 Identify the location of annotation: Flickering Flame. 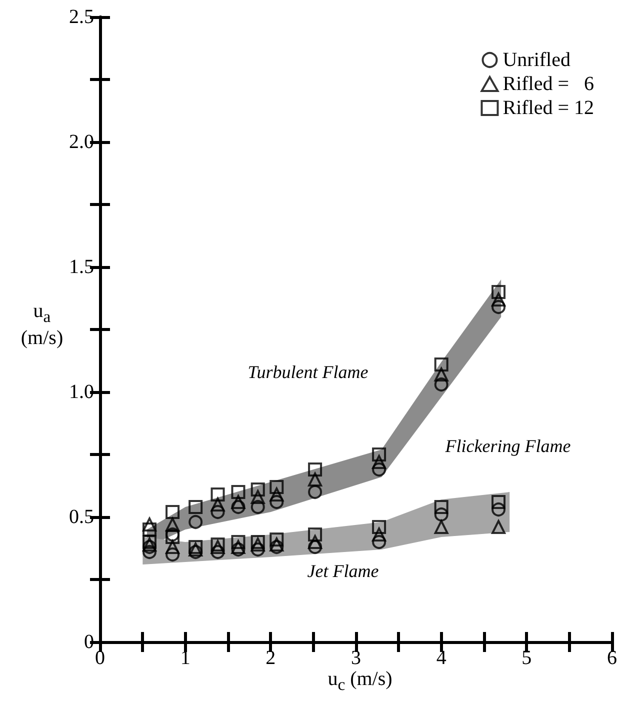
(507, 446).